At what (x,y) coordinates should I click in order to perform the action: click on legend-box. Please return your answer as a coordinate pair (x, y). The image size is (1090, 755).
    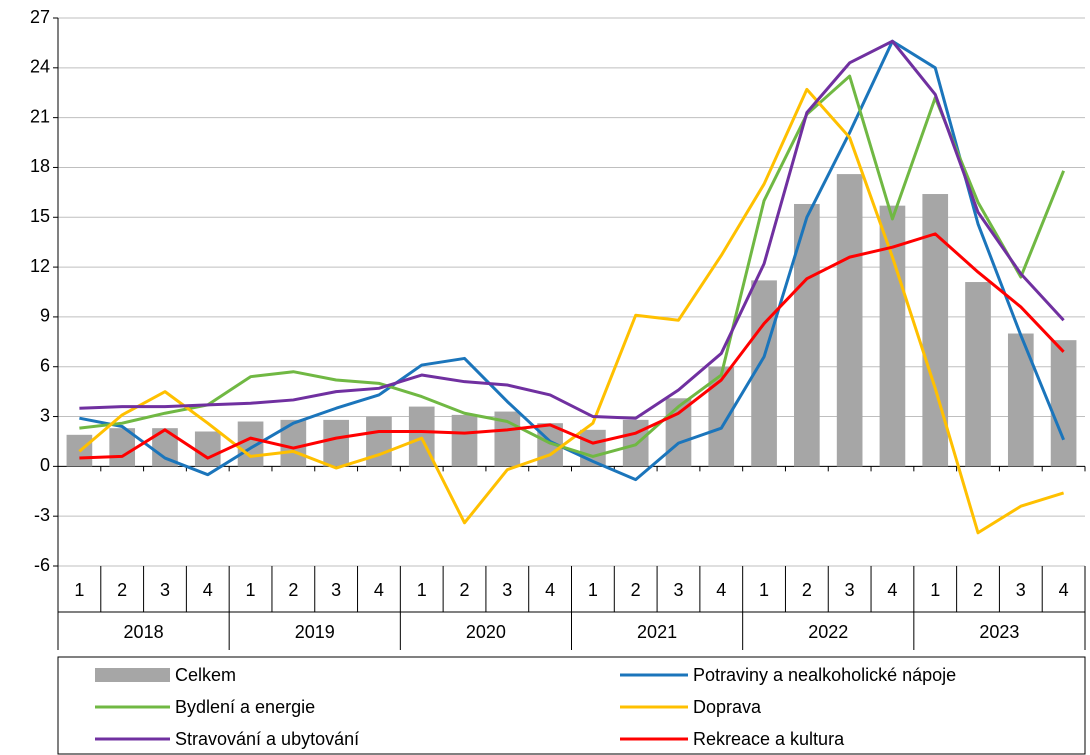
    Looking at the image, I should click on (571, 705).